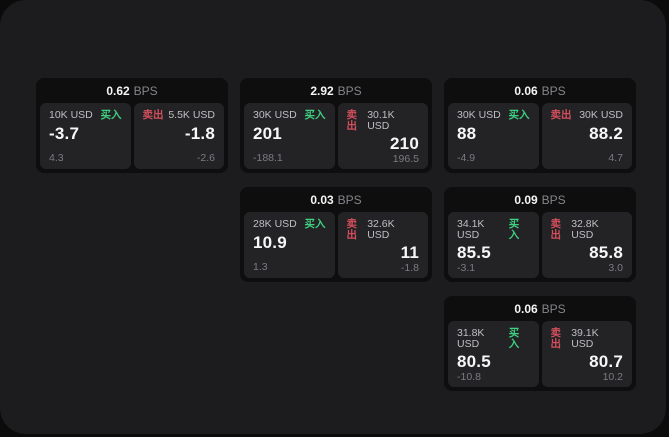 This screenshot has width=669, height=437. What do you see at coordinates (409, 267) in the screenshot?
I see `sell-change: -1.8` at bounding box center [409, 267].